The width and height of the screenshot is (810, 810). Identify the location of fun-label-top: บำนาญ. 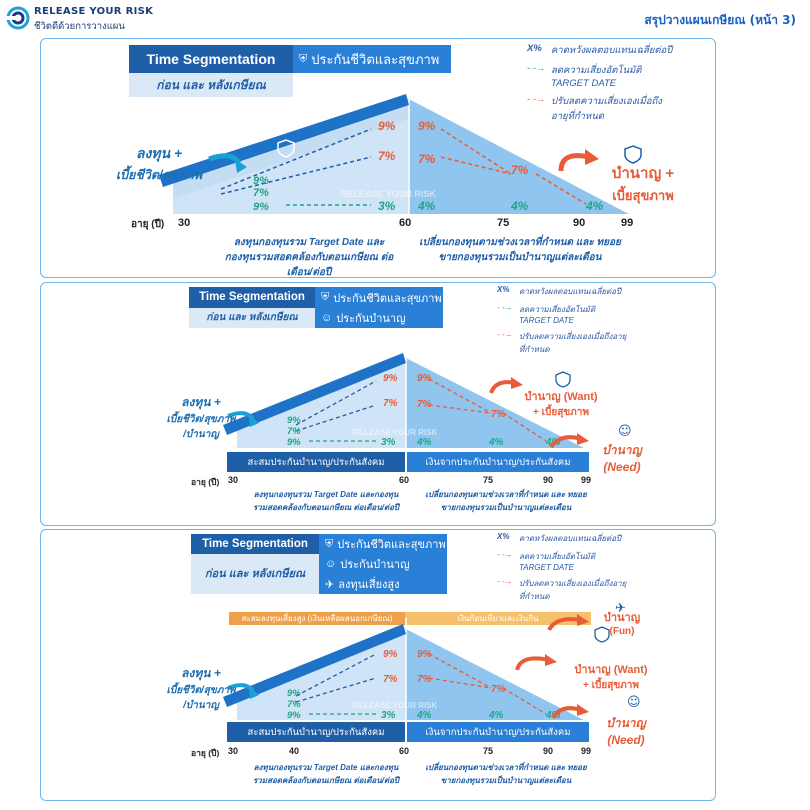
(622, 618).